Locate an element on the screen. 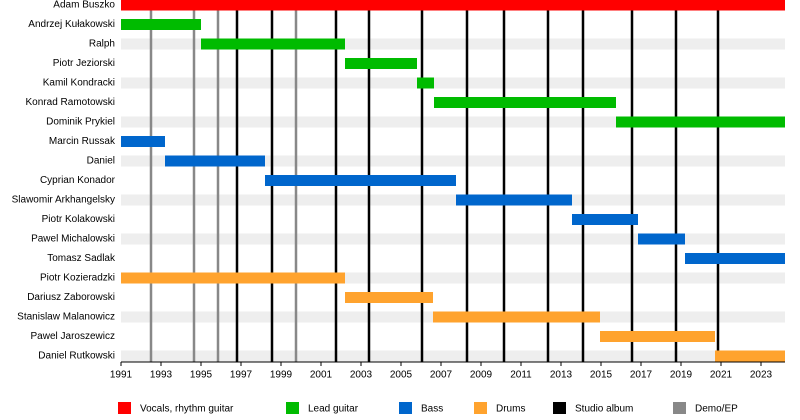 The height and width of the screenshot is (420, 800). member-name: Daniel is located at coordinates (101, 161).